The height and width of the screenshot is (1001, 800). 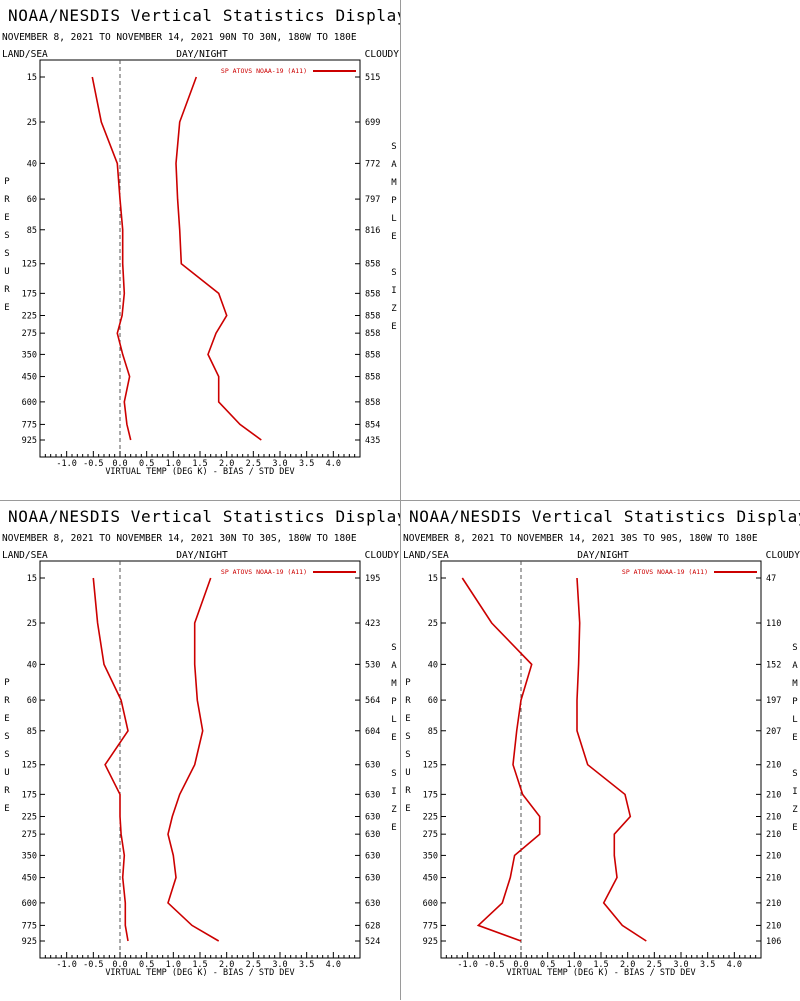 What do you see at coordinates (794, 774) in the screenshot?
I see `size-label-letter: S` at bounding box center [794, 774].